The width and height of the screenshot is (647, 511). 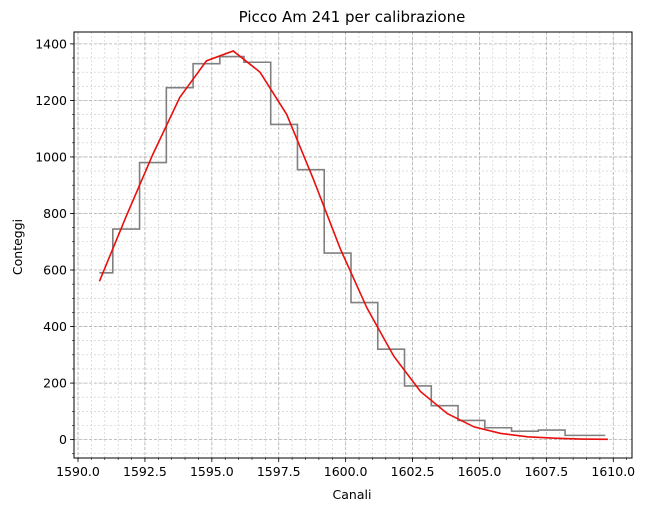 I want to click on x-tick-label: 1605.0, so click(x=480, y=471).